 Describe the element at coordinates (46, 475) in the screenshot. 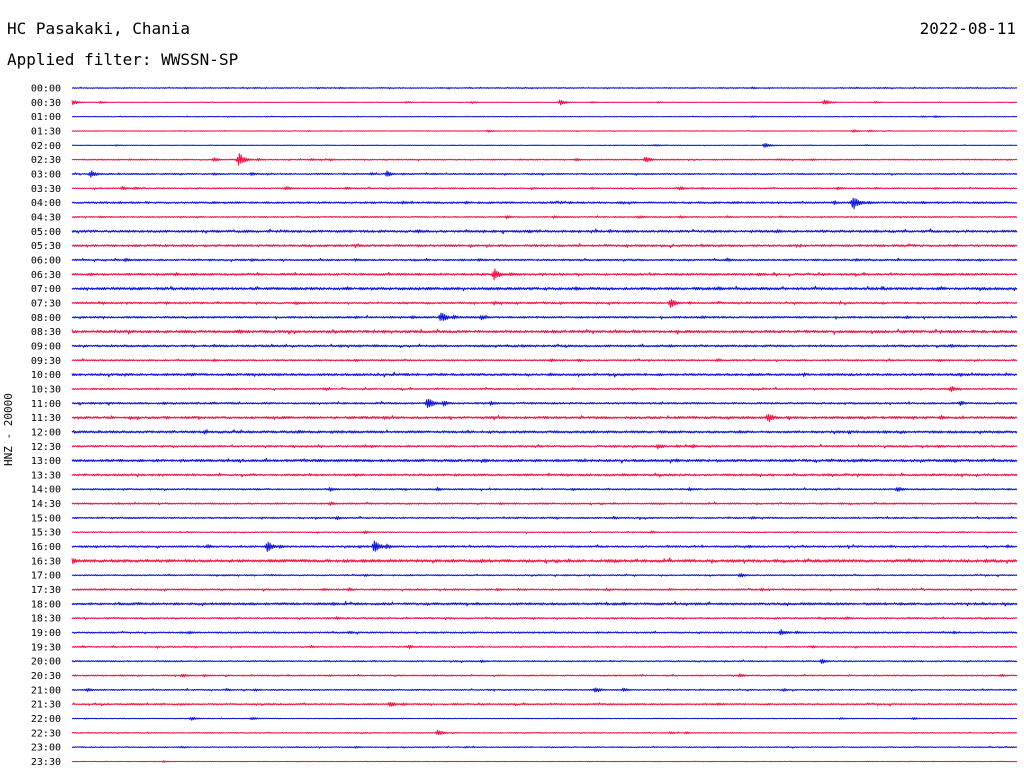

I see `row-time-label: 13:30` at that location.